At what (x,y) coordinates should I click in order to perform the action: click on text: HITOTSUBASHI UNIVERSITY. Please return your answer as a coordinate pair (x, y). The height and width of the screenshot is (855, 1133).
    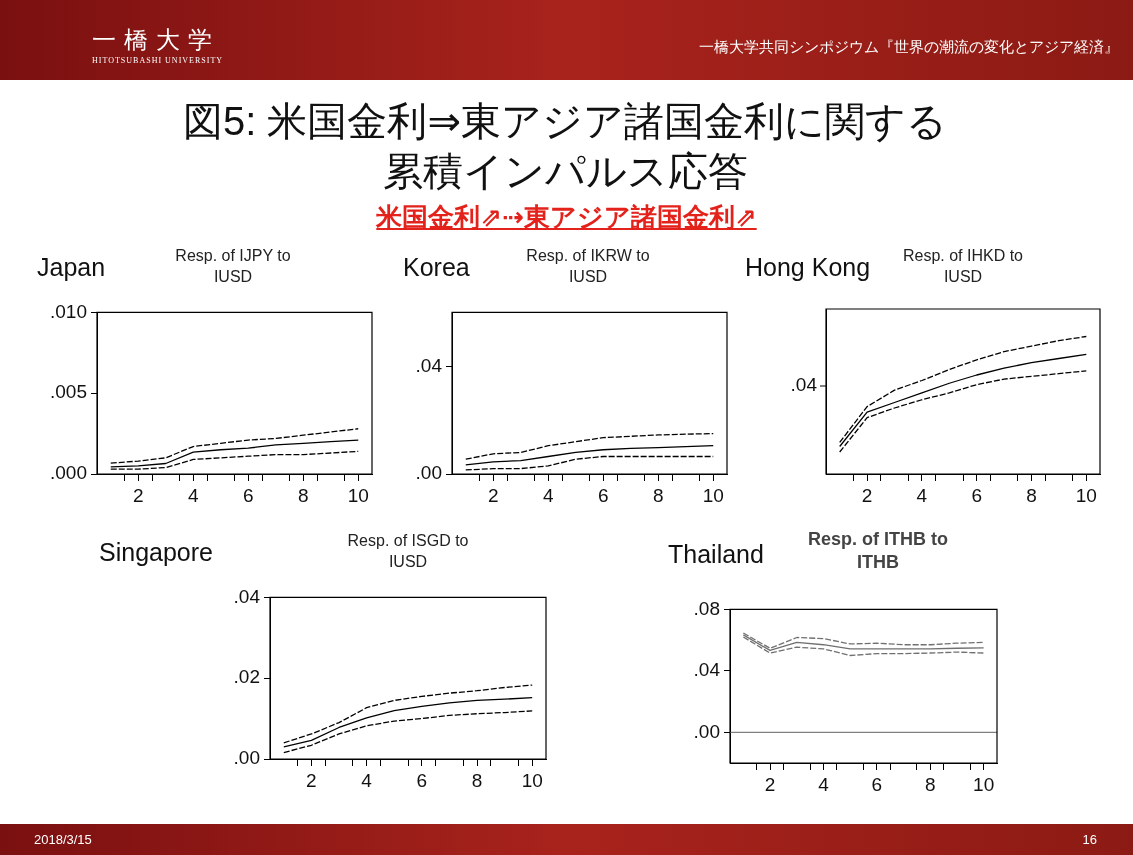
    Looking at the image, I should click on (158, 60).